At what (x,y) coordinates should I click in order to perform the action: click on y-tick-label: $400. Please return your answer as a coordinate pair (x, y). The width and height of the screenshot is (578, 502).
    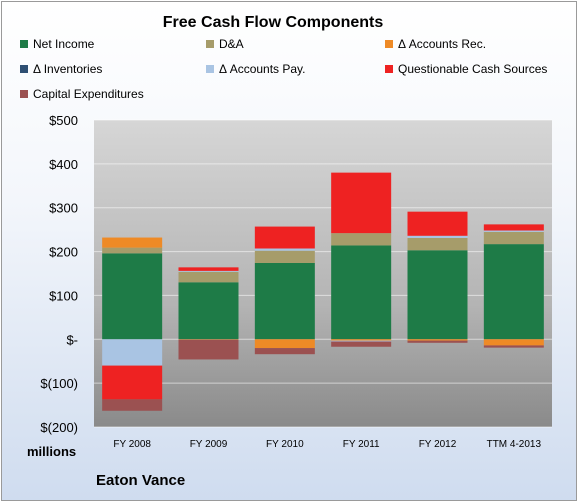
    Looking at the image, I should click on (63, 164).